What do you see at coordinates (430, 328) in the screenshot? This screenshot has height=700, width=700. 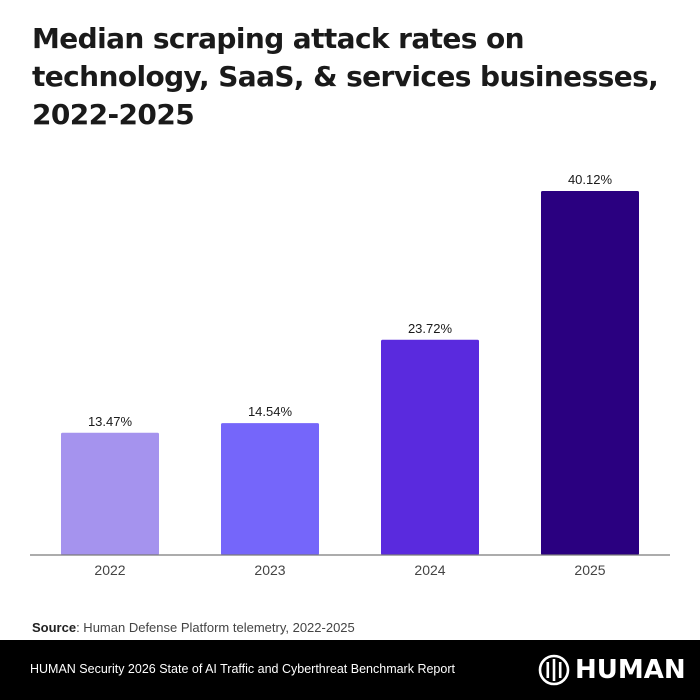 I see `value-label-2024: 23.72%` at bounding box center [430, 328].